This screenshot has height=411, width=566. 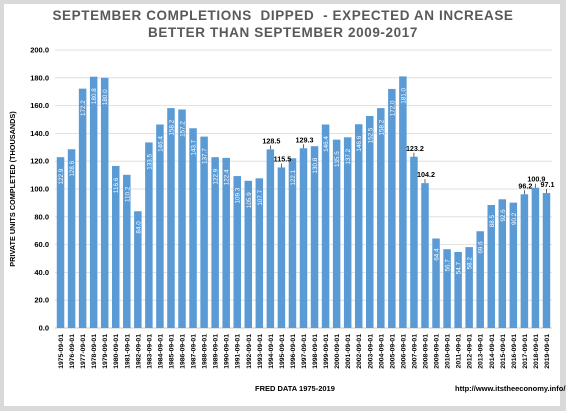 What do you see at coordinates (249, 351) in the screenshot?
I see `x-tick-label: 1992-09-01` at bounding box center [249, 351].